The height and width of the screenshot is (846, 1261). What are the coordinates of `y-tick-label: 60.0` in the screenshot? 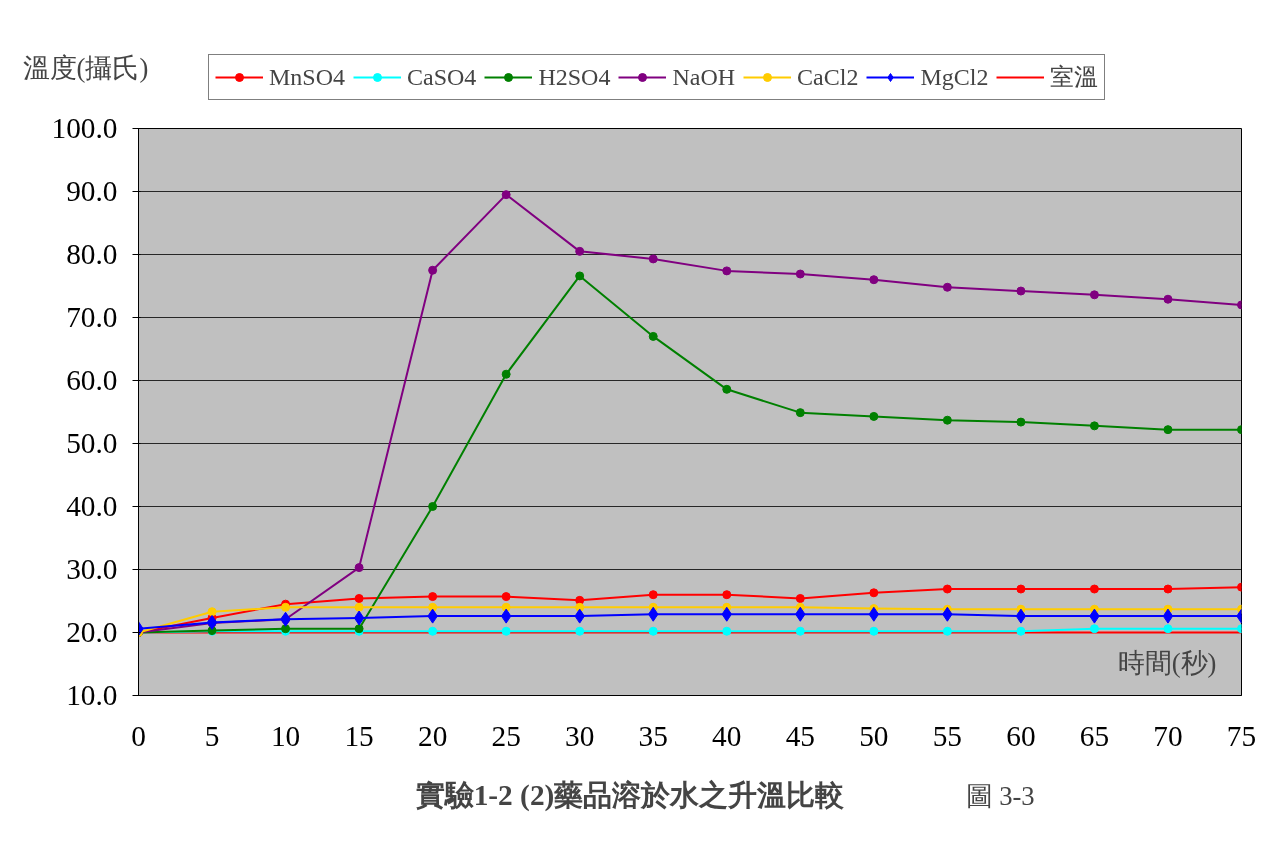 It's located at (92, 380).